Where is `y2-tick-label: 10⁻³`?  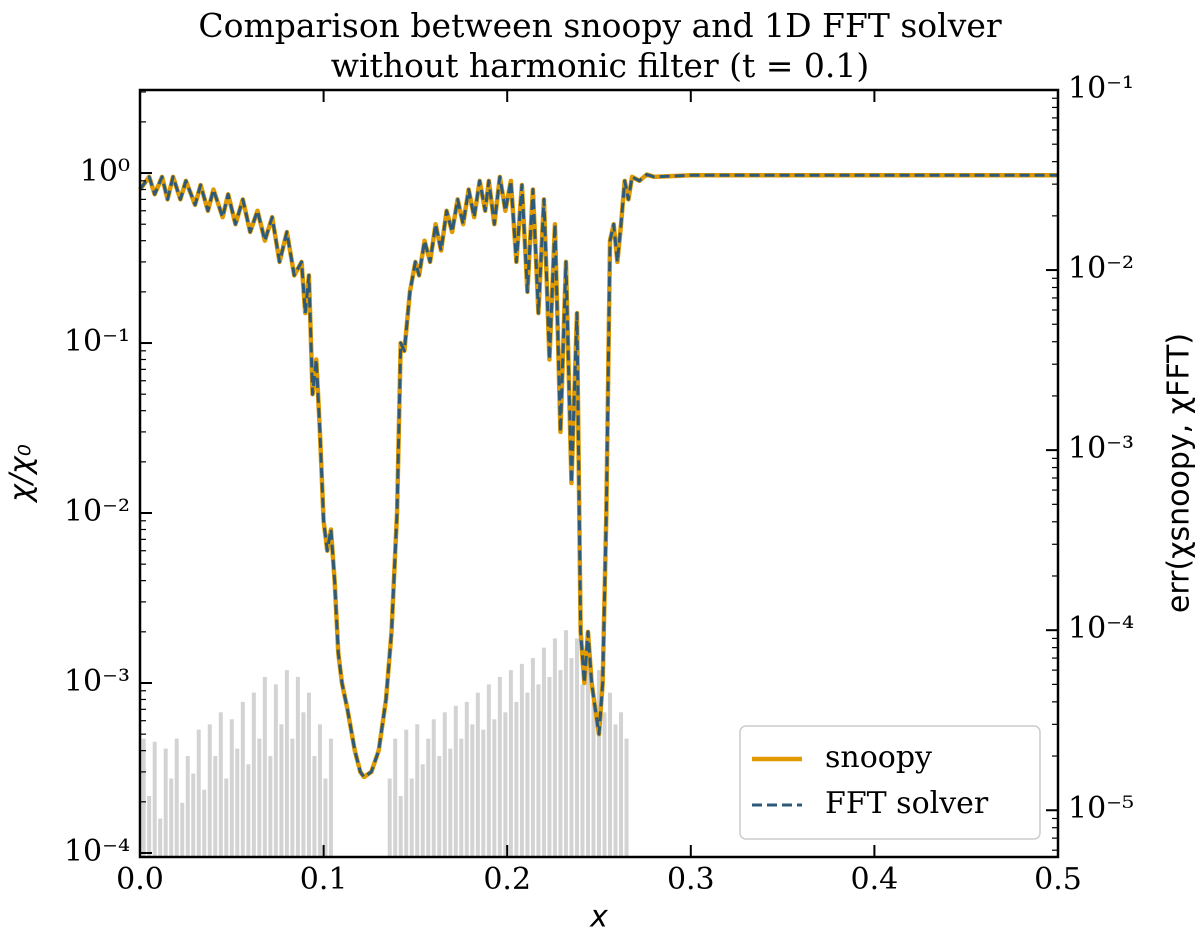
y2-tick-label: 10⁻³ is located at coordinates (1101, 448).